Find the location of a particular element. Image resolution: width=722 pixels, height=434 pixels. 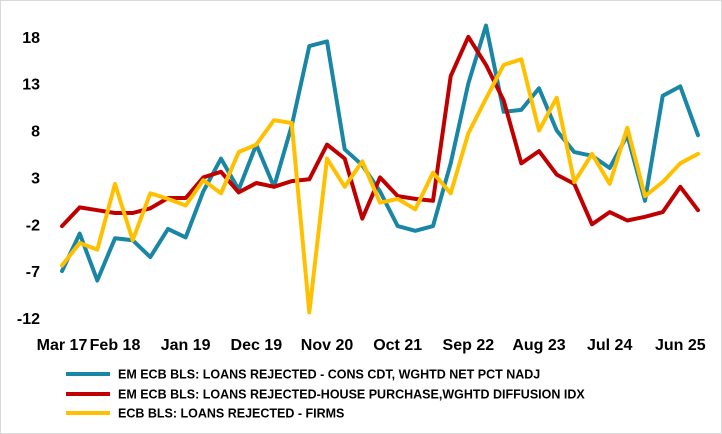

y-tick-label: -12 is located at coordinates (28, 319).